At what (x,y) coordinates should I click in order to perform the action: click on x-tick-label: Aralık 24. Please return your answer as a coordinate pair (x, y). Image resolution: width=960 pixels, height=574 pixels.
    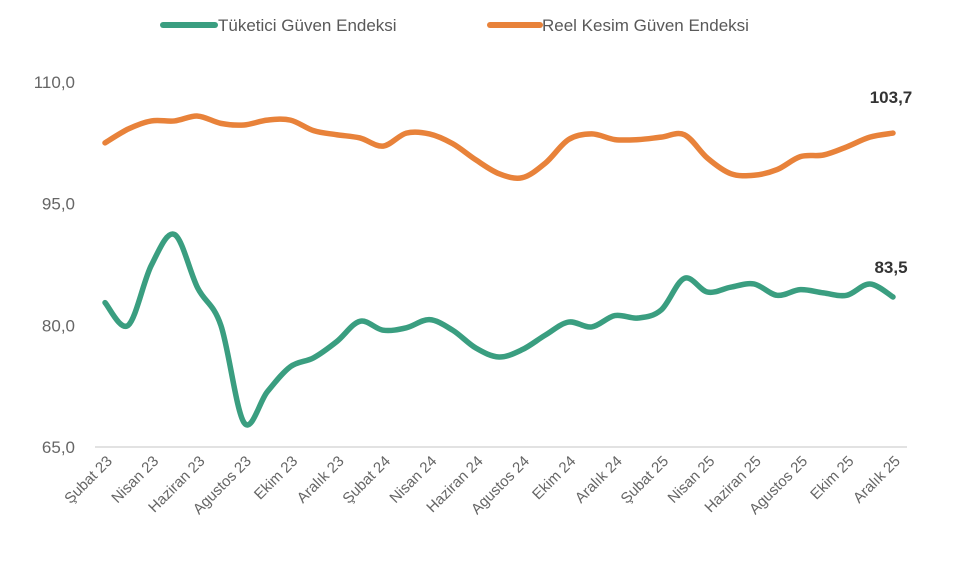
    Looking at the image, I should click on (599, 480).